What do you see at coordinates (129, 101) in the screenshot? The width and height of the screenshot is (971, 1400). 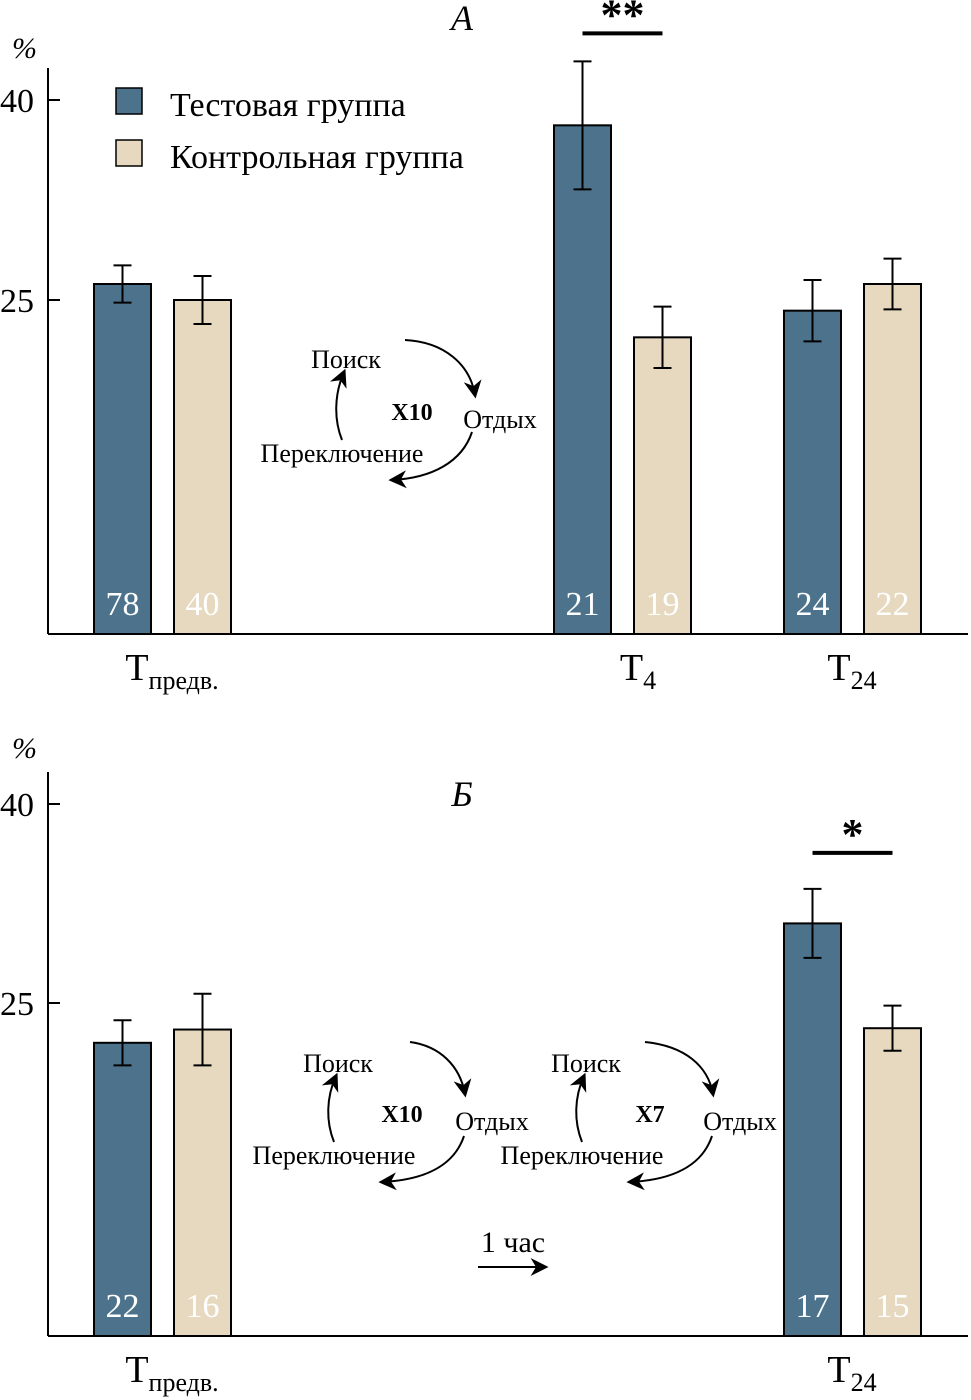 I see `legend-swatch-test` at bounding box center [129, 101].